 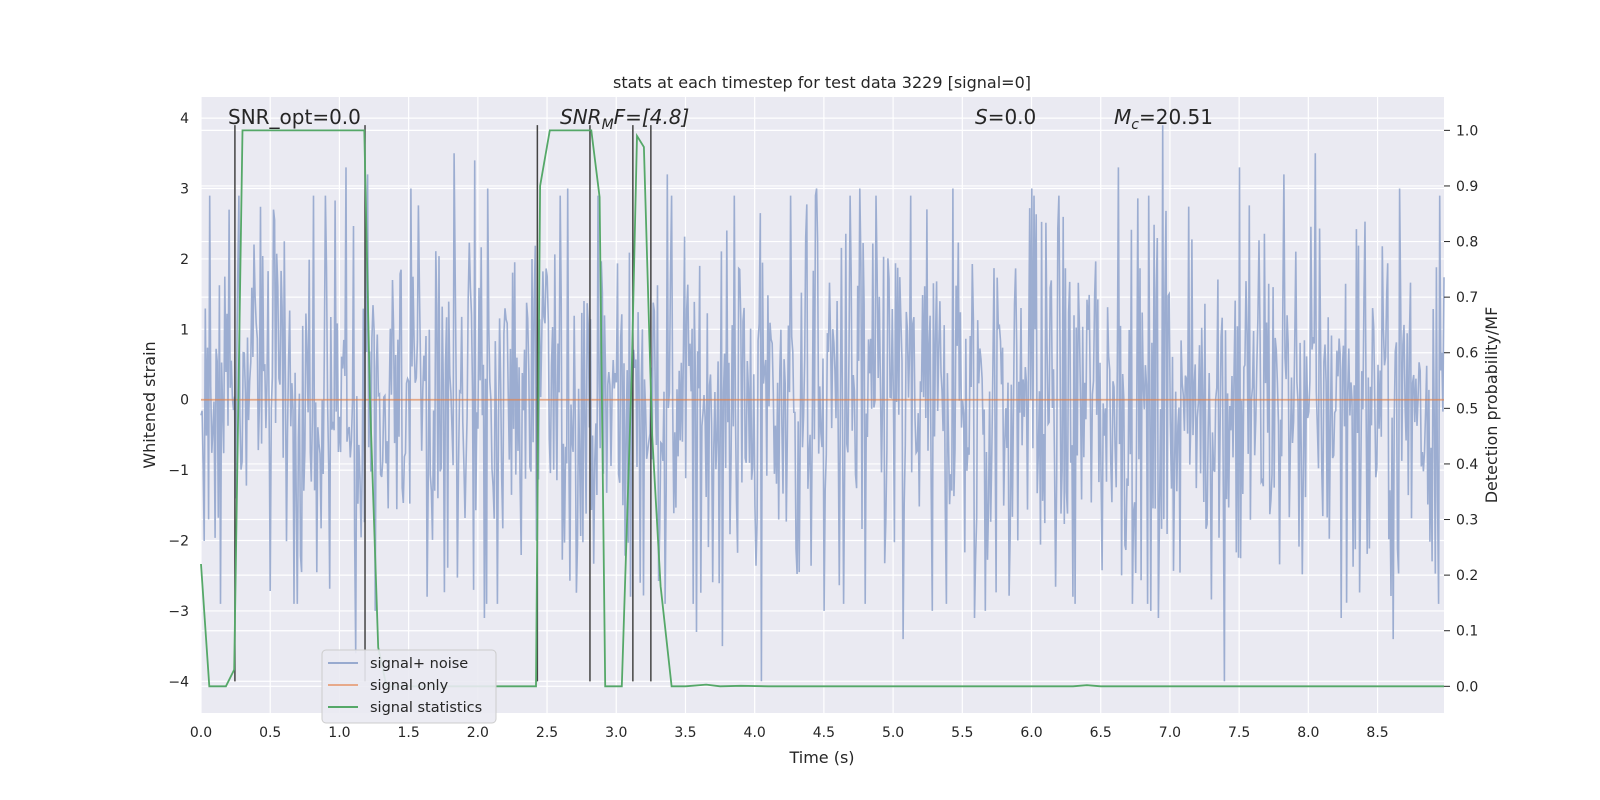 What do you see at coordinates (184, 119) in the screenshot?
I see `y-tick-label: 4` at bounding box center [184, 119].